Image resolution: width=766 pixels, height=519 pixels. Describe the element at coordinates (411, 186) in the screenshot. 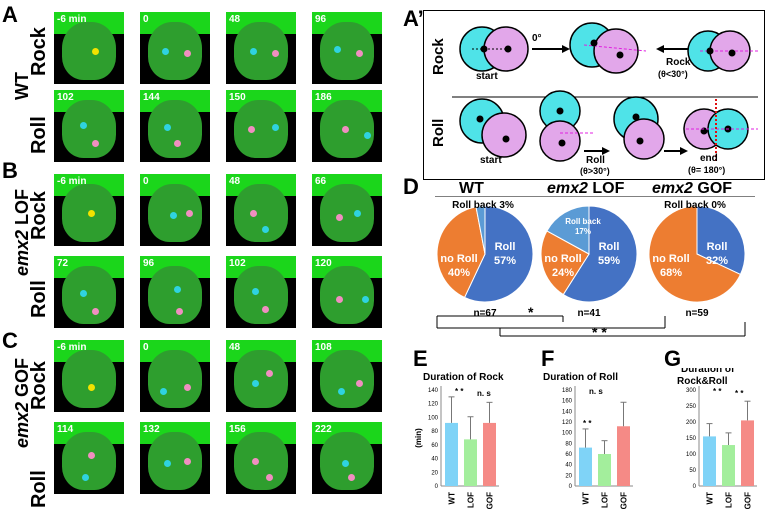

I see `panel-label-d: D` at that location.